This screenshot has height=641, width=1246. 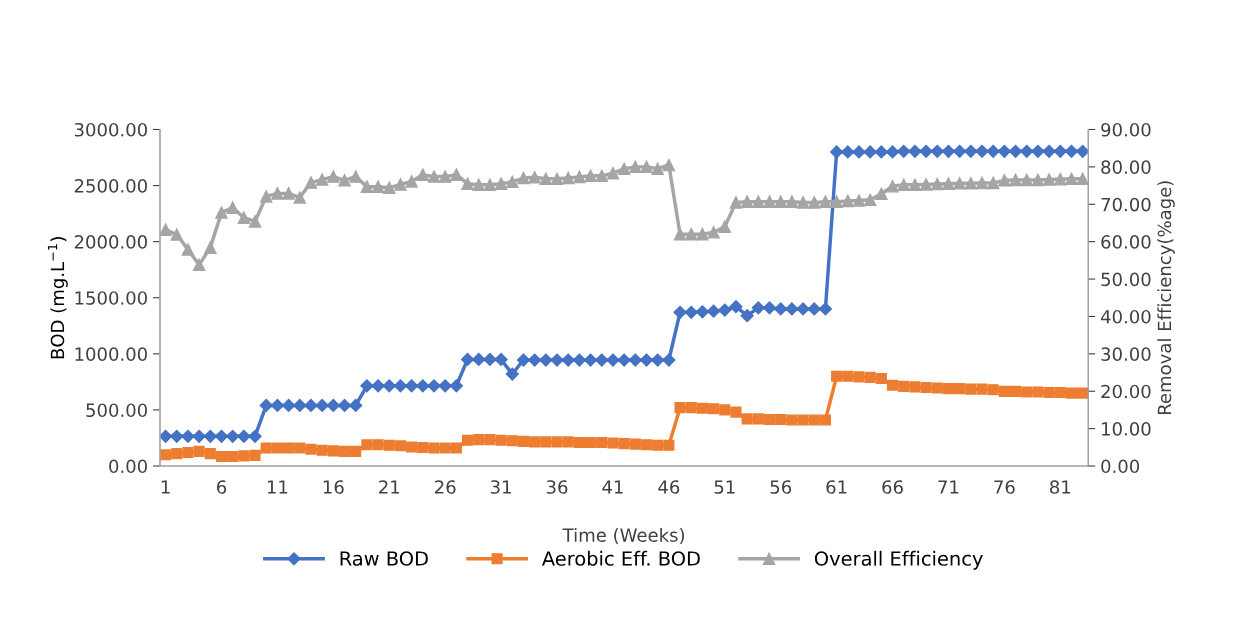 What do you see at coordinates (1120, 466) in the screenshot?
I see `y2-tick-label: 0.00` at bounding box center [1120, 466].